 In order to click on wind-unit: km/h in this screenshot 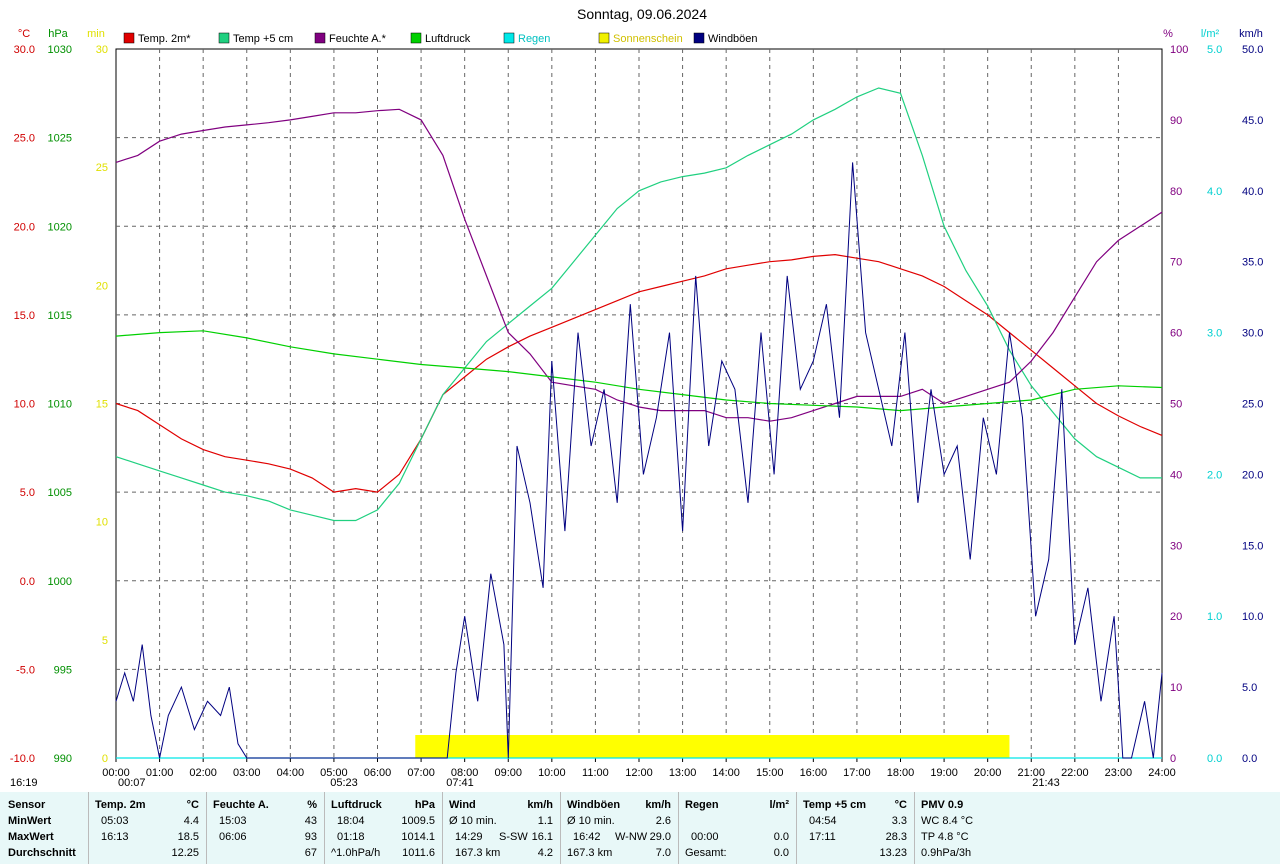, I will do `click(540, 805)`.